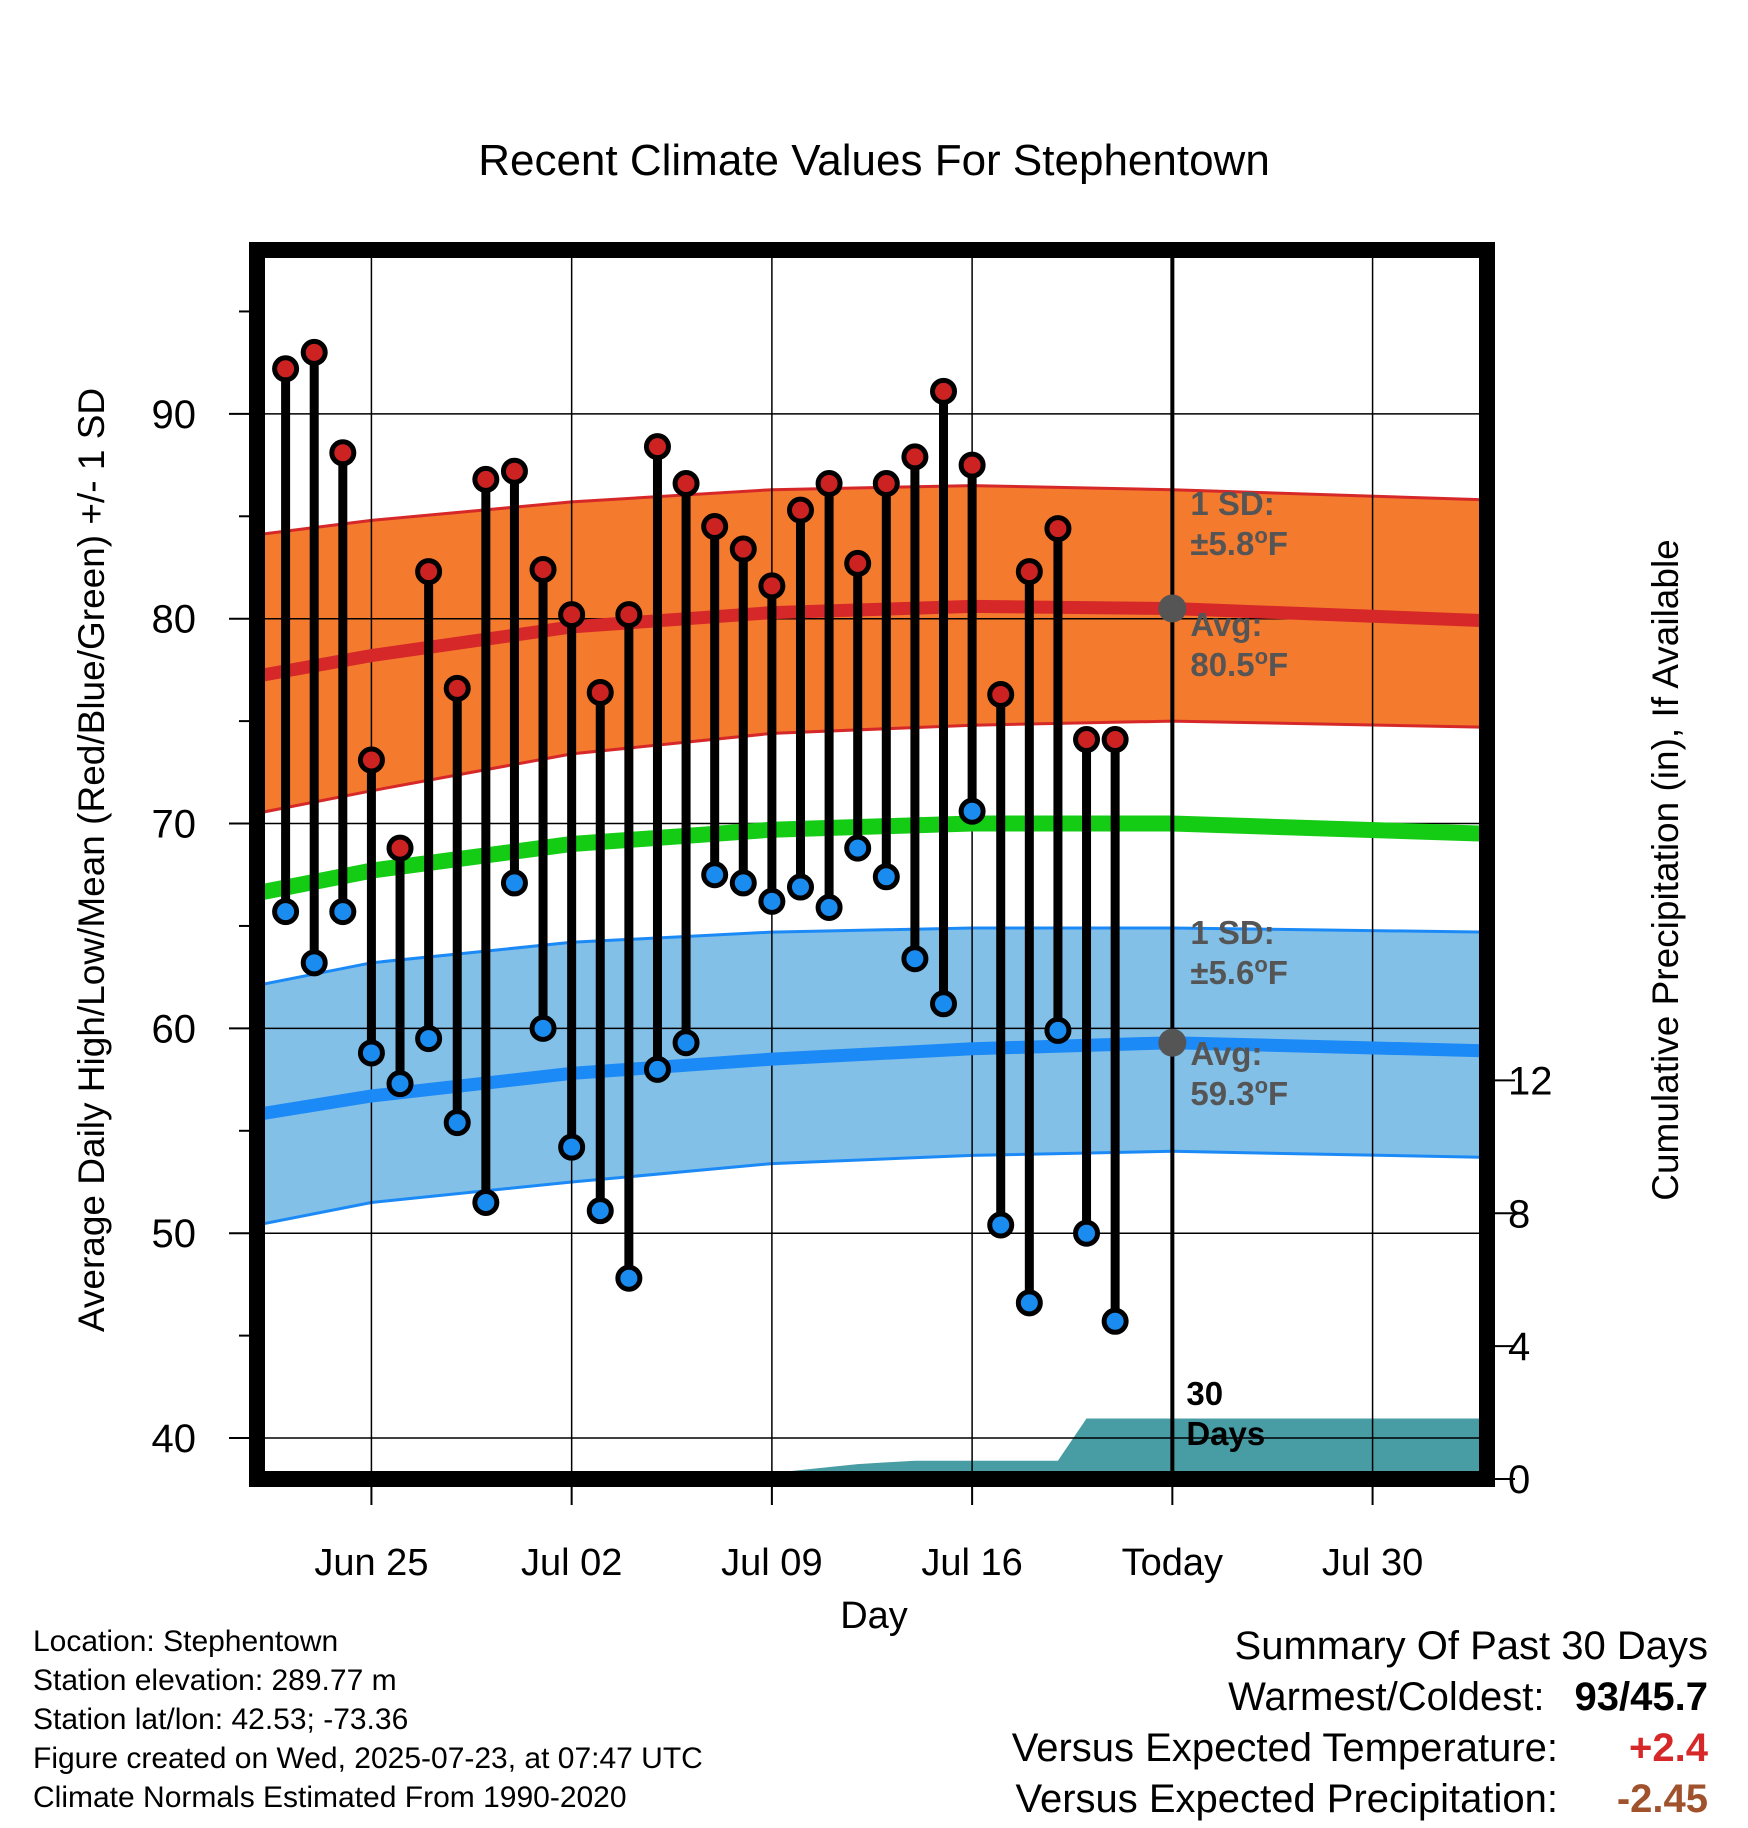  I want to click on low-sd-annotation-line2: ±5.6oF, so click(1239, 971).